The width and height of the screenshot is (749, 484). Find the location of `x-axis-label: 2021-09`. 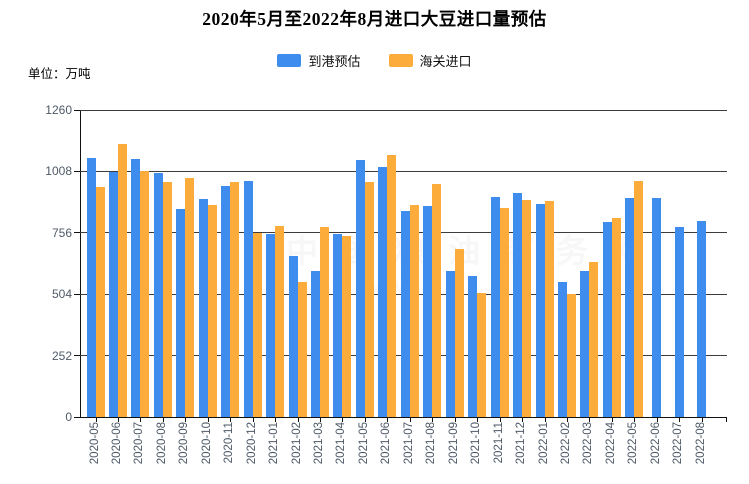

x-axis-label: 2021-09 is located at coordinates (453, 443).